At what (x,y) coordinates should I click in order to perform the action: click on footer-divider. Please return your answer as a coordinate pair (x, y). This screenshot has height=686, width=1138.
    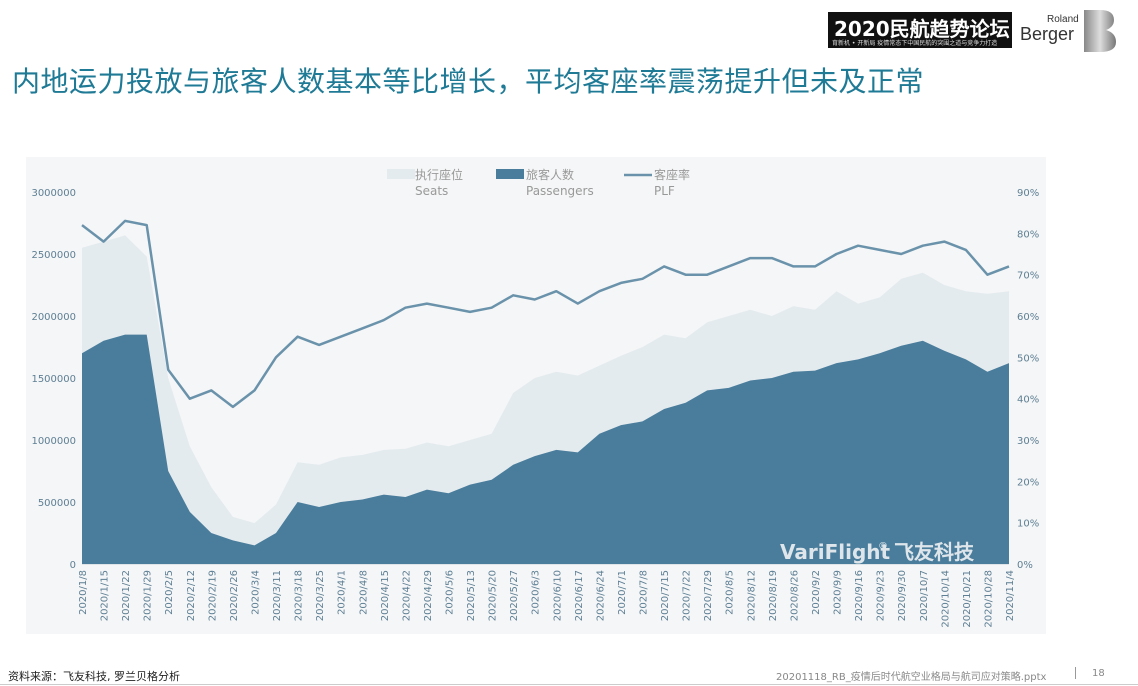
    Looking at the image, I should click on (1075, 673).